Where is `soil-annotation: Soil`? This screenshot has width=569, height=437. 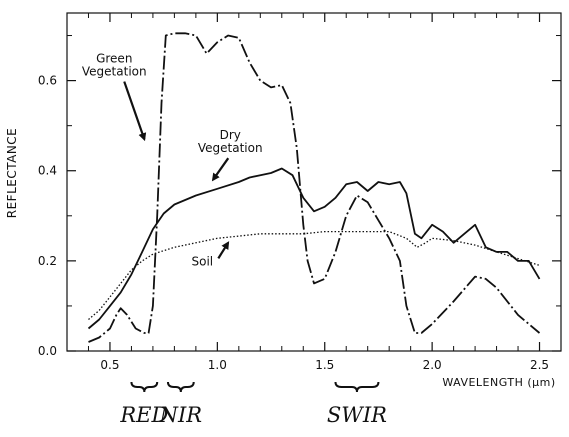
soil-annotation: Soil is located at coordinates (202, 261).